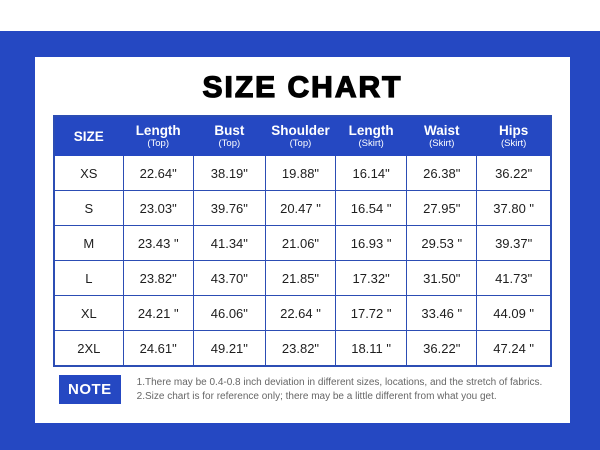  I want to click on header-cell-waist-skirt: Waist (Skirt), so click(442, 135).